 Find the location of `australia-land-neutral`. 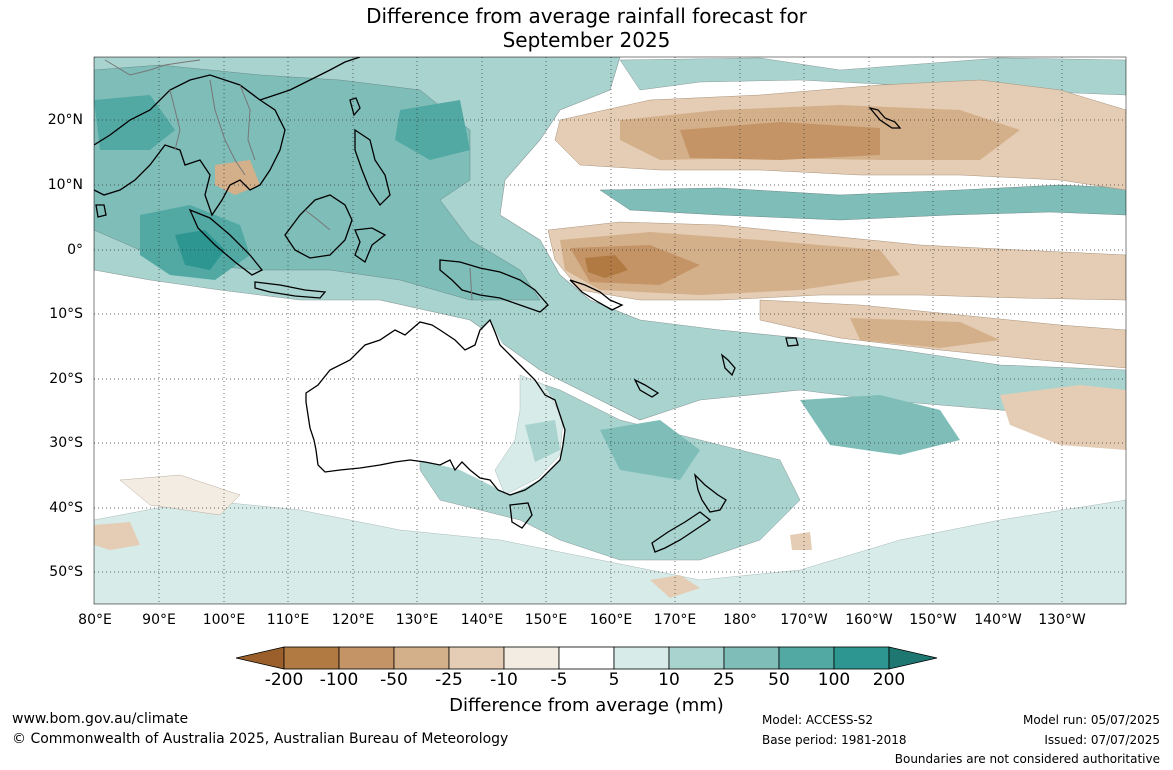

australia-land-neutral is located at coordinates (435, 407).